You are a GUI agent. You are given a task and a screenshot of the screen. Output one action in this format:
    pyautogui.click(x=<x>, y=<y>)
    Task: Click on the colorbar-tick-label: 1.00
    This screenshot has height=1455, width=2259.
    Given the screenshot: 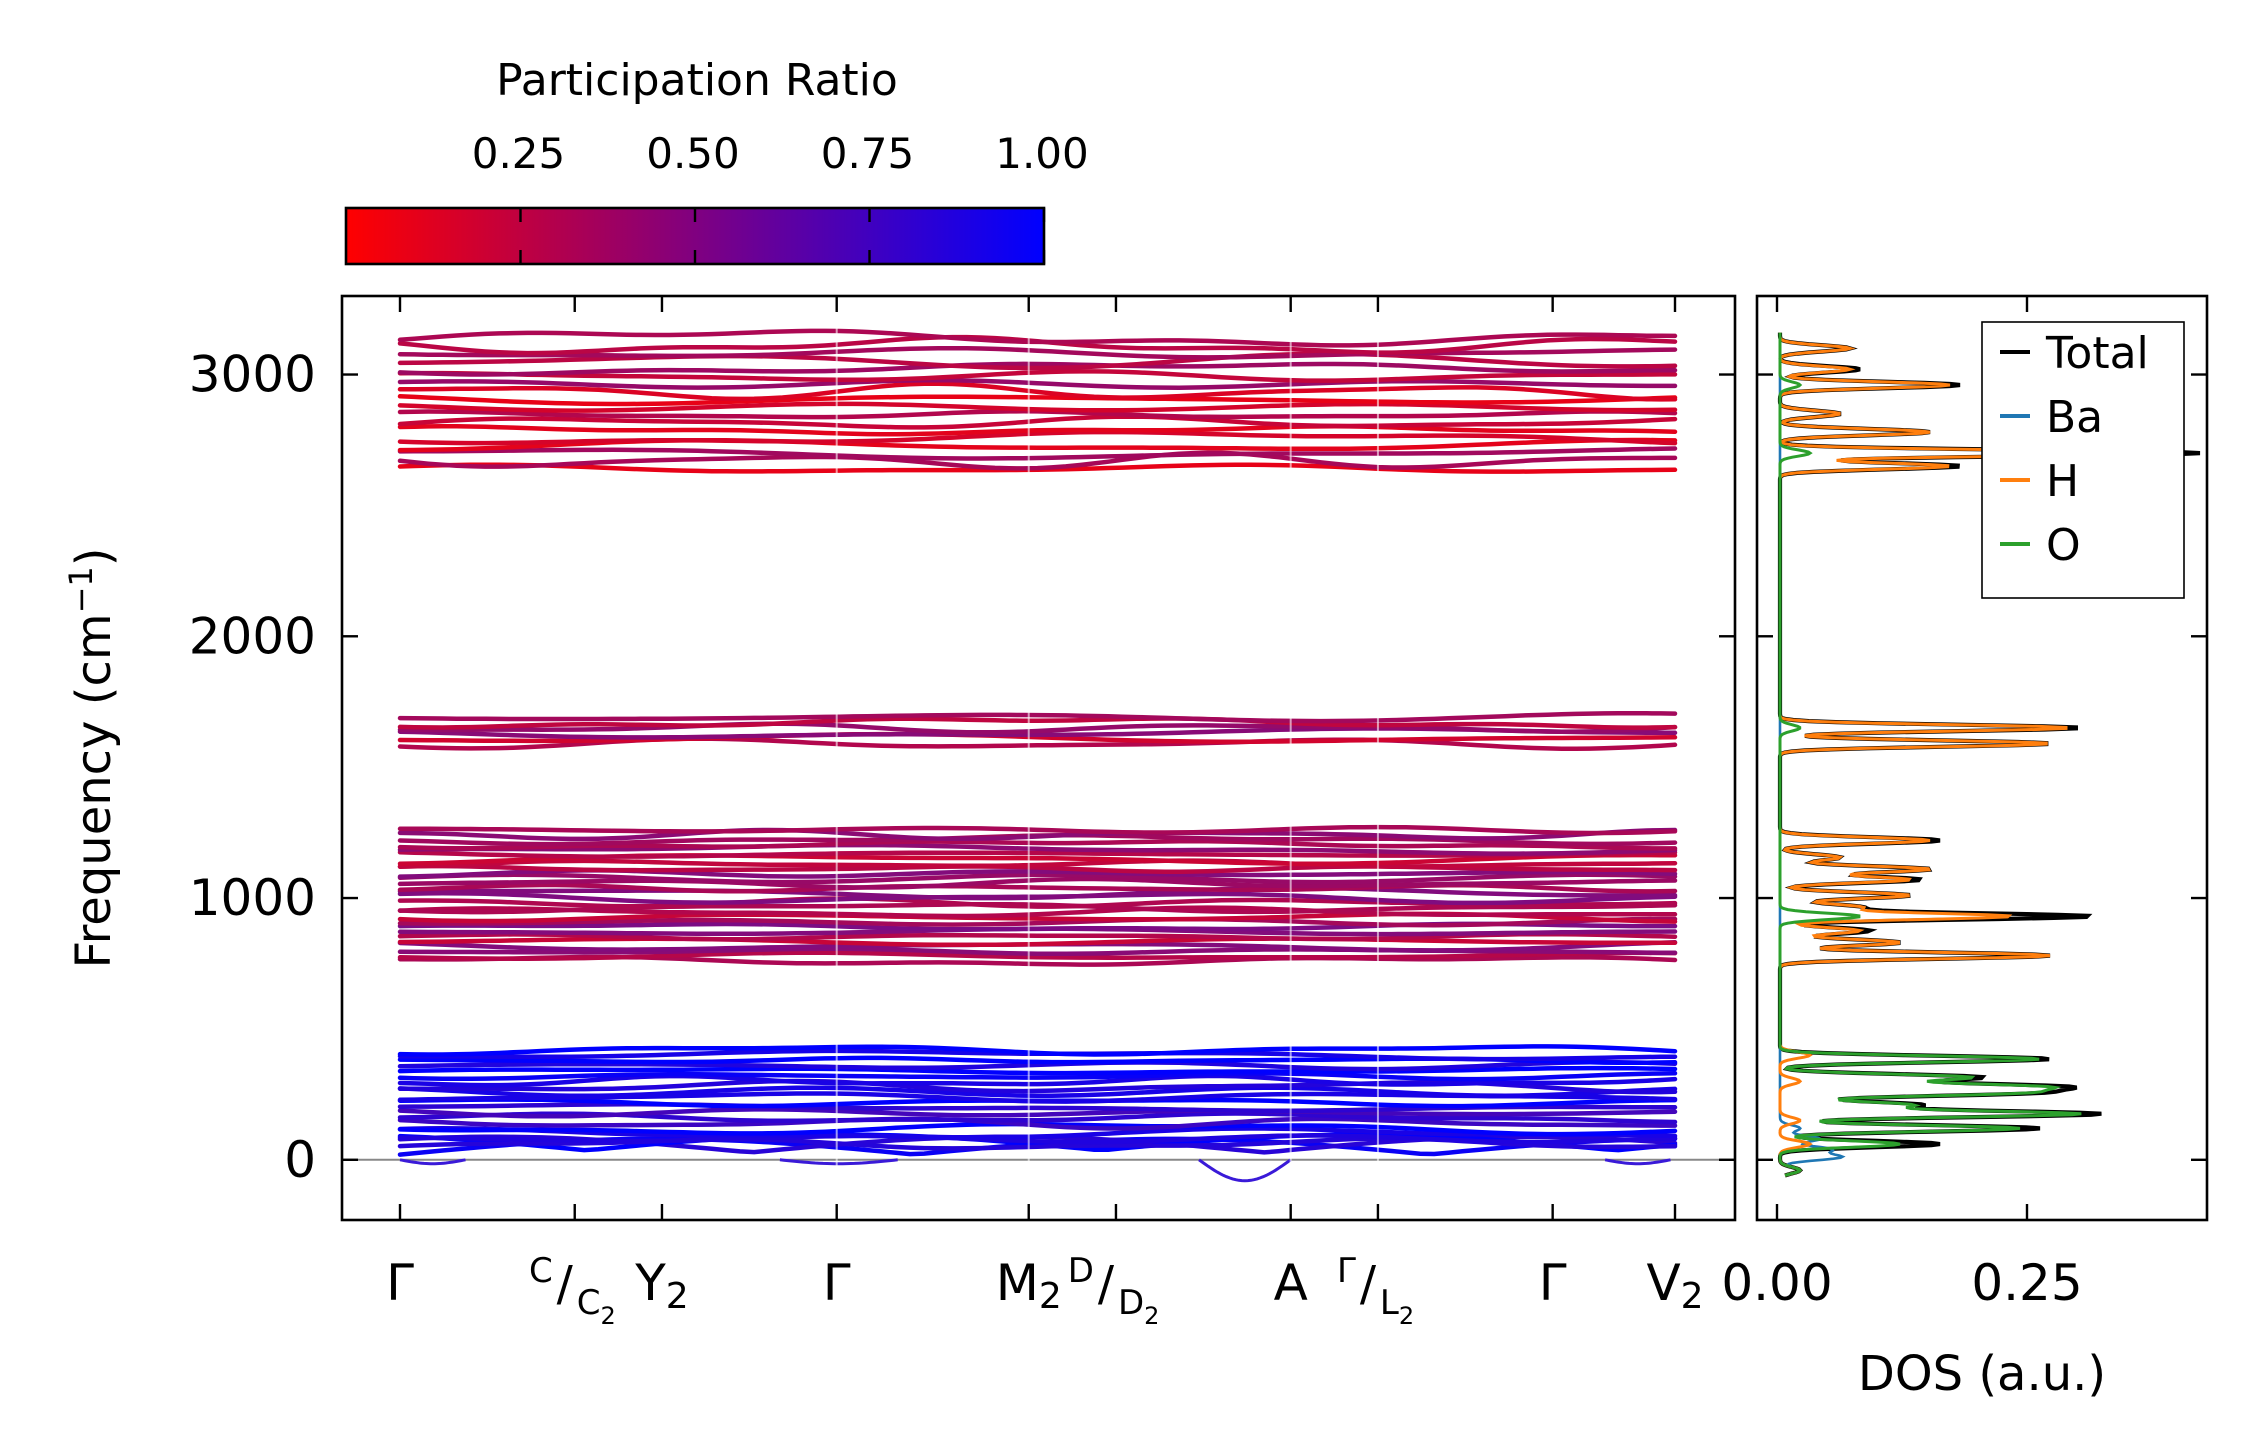 What is the action you would take?
    pyautogui.click(x=1042, y=153)
    